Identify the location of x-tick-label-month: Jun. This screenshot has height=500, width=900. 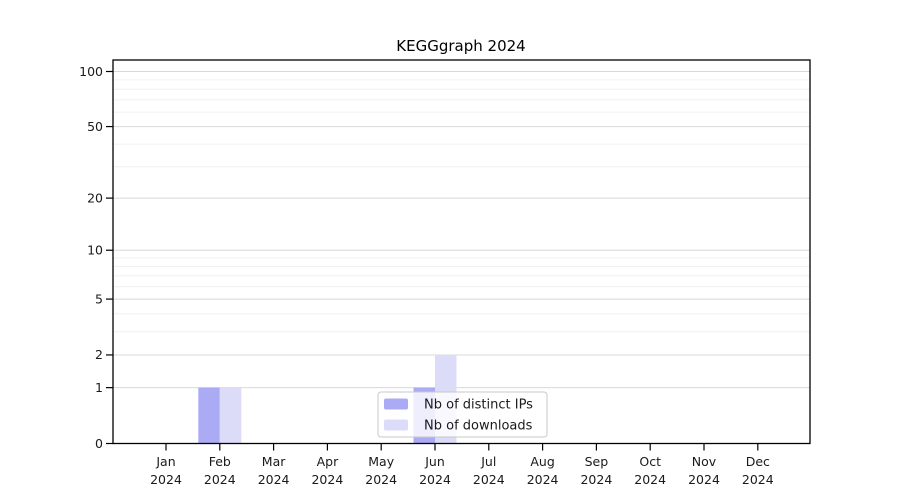
(434, 461).